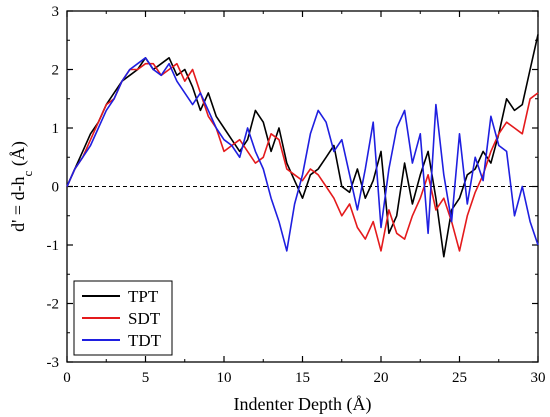  What do you see at coordinates (53, 246) in the screenshot?
I see `y-tick-label: -1` at bounding box center [53, 246].